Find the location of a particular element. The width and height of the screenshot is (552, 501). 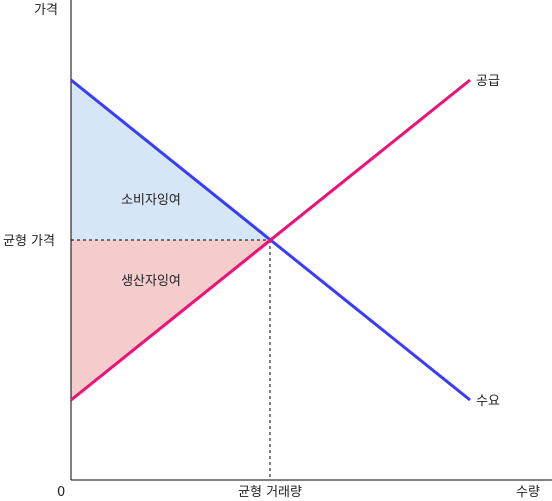

x-axis-label: 수량 is located at coordinates (528, 492).